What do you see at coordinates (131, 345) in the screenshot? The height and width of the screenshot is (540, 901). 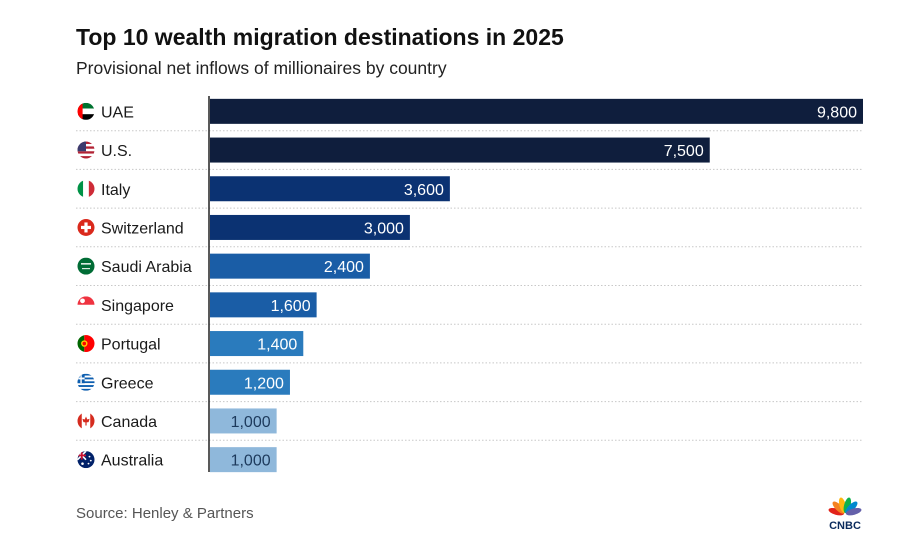 I see `category-label: Portugal` at bounding box center [131, 345].